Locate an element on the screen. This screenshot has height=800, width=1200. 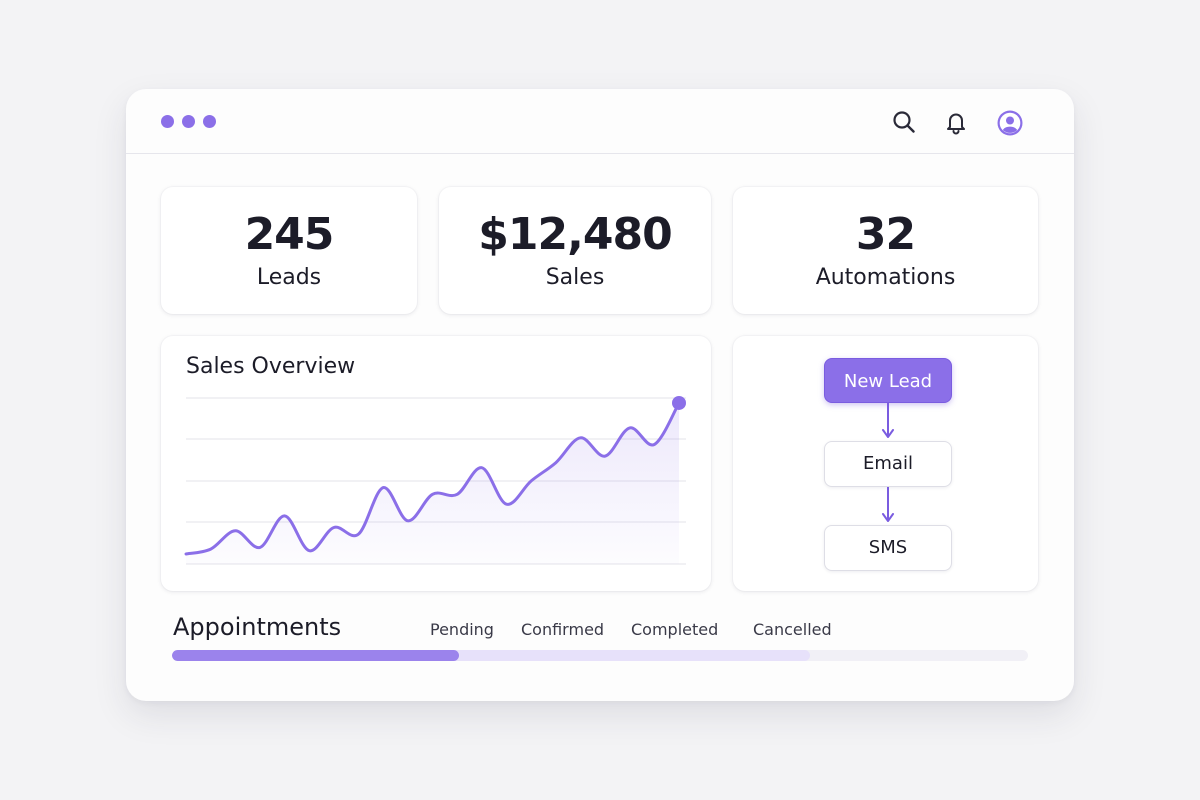
stat-label: Sales is located at coordinates (575, 277).